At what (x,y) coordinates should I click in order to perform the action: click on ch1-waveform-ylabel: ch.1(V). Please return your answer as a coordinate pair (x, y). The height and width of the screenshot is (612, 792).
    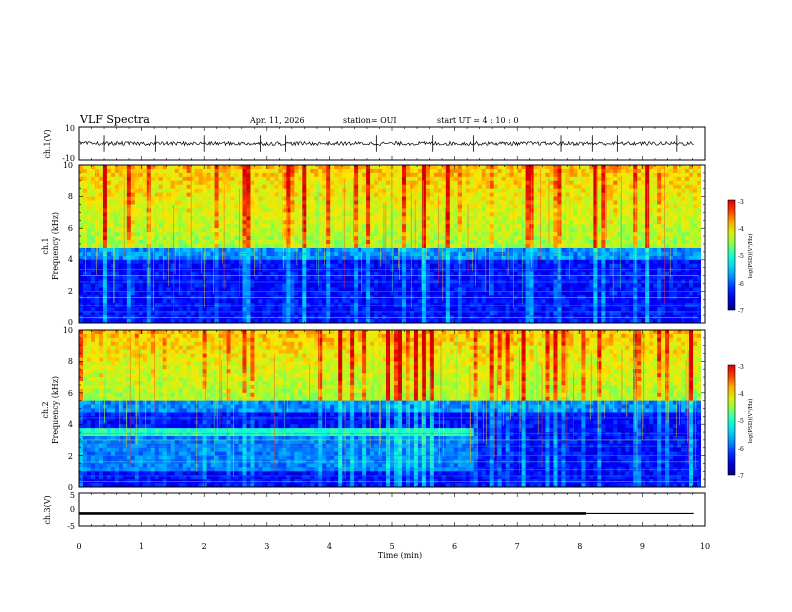
    Looking at the image, I should click on (47, 143).